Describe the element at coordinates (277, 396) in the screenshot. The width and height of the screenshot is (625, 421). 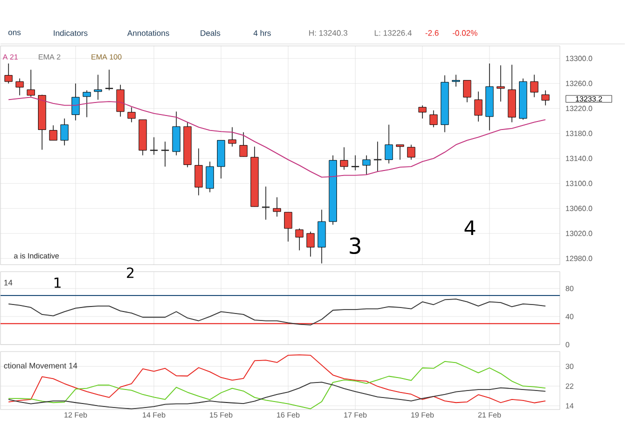
I see `line-series` at that location.